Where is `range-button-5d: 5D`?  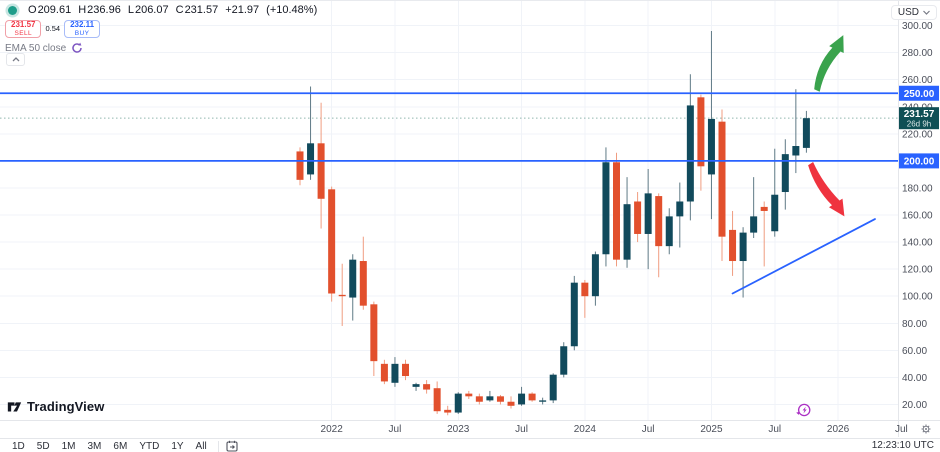
range-button-5d: 5D is located at coordinates (43, 446).